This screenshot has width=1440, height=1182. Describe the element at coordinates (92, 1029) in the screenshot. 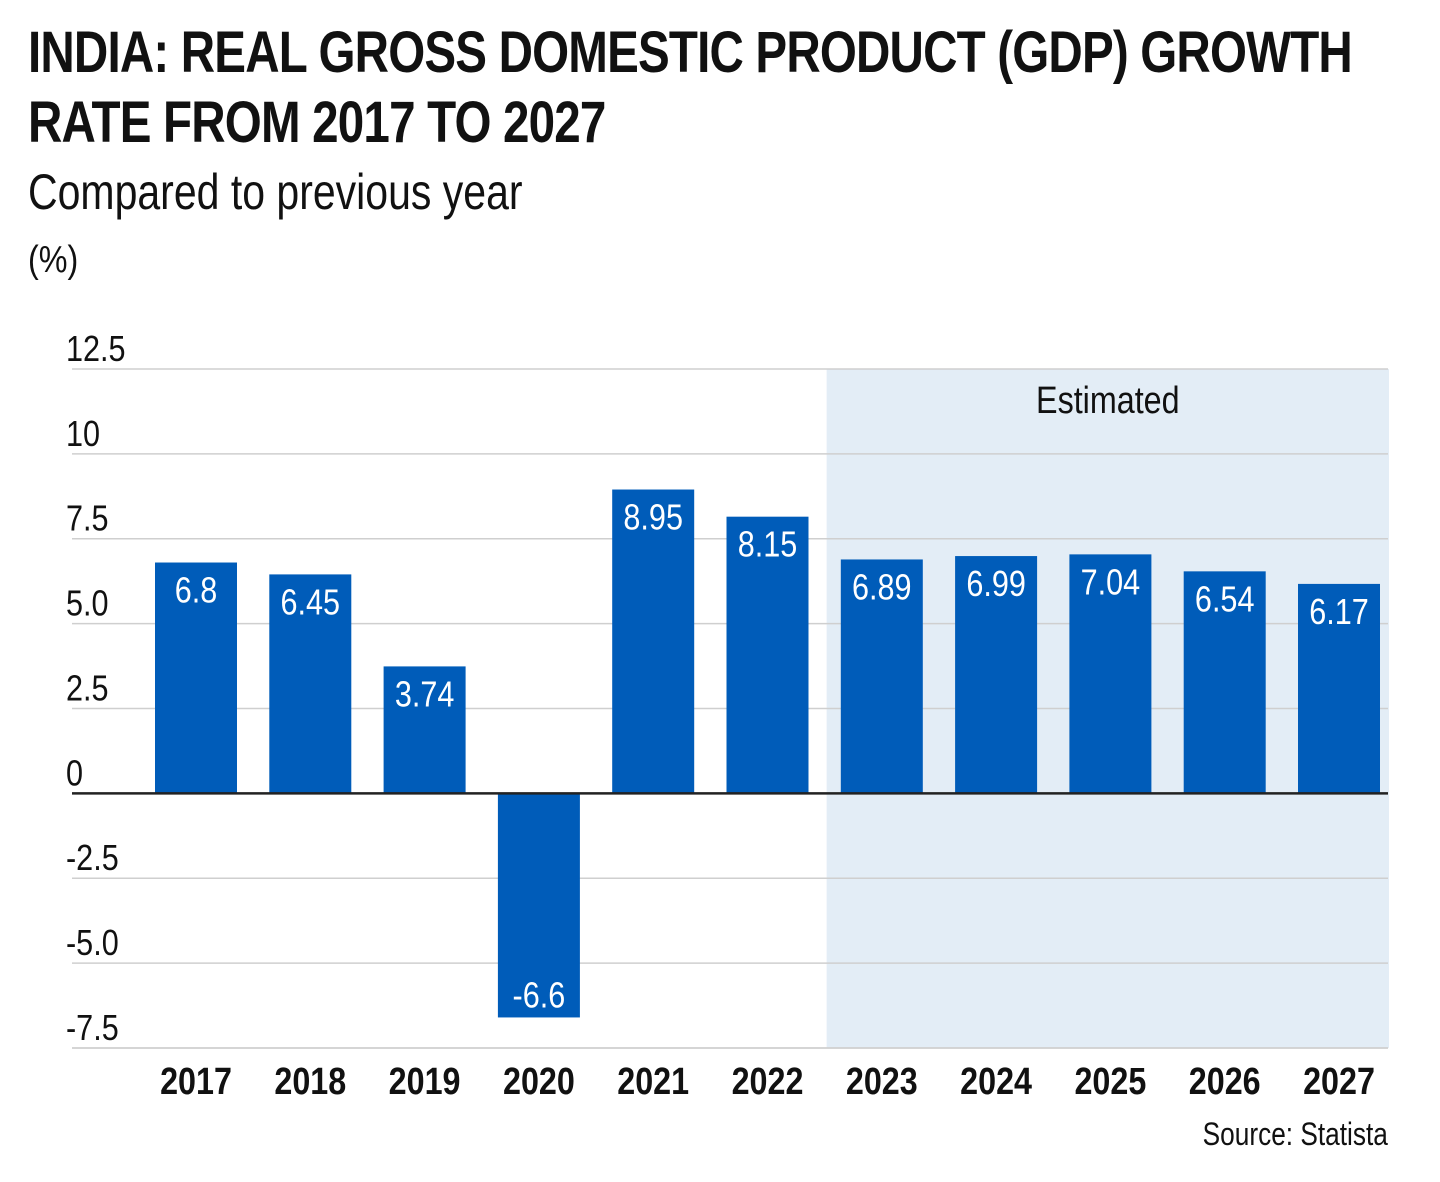

I see `y-tick-label: -7.5` at that location.